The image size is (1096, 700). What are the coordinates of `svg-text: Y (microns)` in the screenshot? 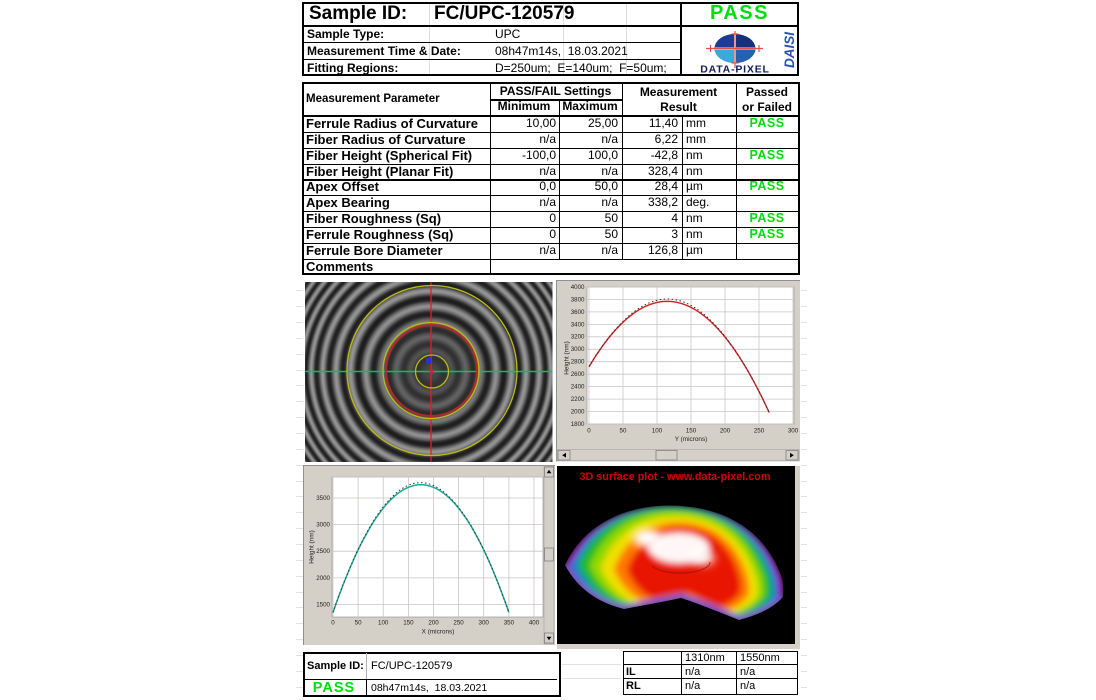 It's located at (691, 439).